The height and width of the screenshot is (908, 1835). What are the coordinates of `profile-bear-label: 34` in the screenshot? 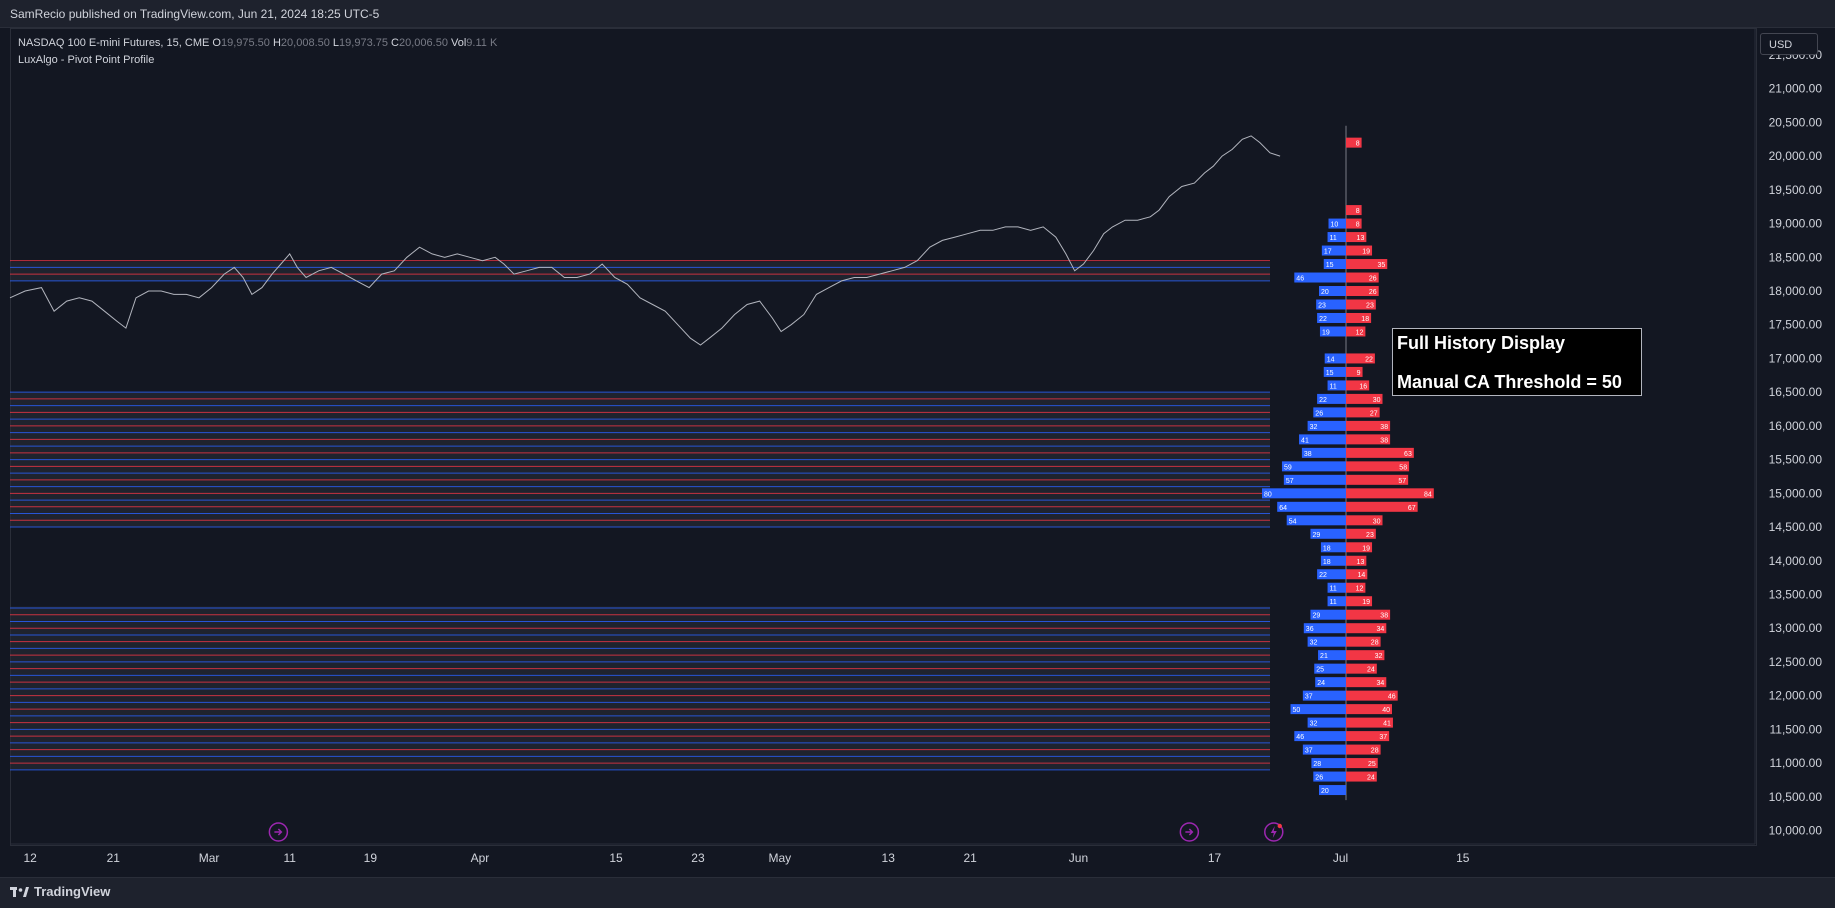 It's located at (1381, 683).